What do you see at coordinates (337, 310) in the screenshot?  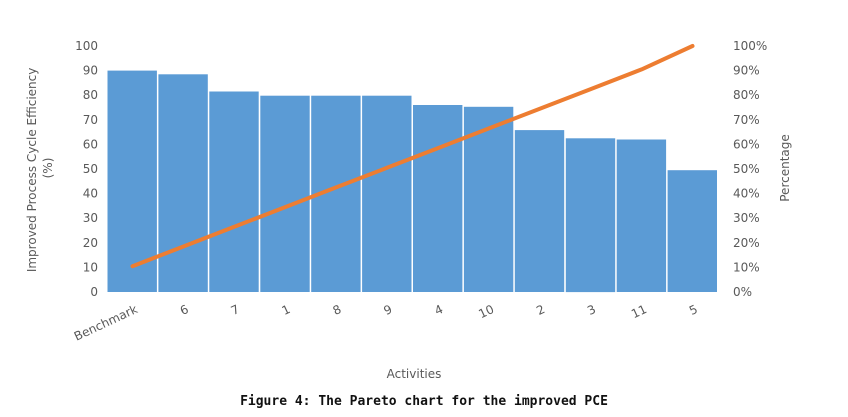 I see `x-tick-label: 8` at bounding box center [337, 310].